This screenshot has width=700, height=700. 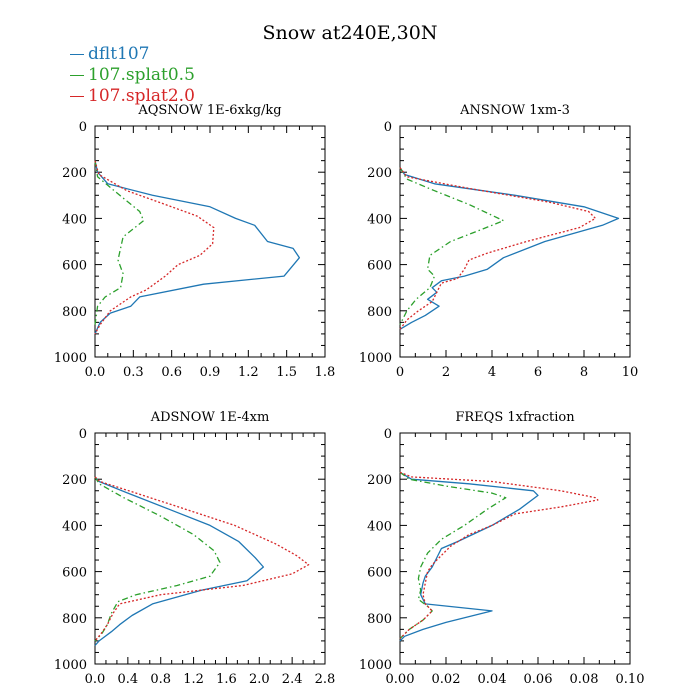 What do you see at coordinates (210, 372) in the screenshot?
I see `x-tick-label: 0.9` at bounding box center [210, 372].